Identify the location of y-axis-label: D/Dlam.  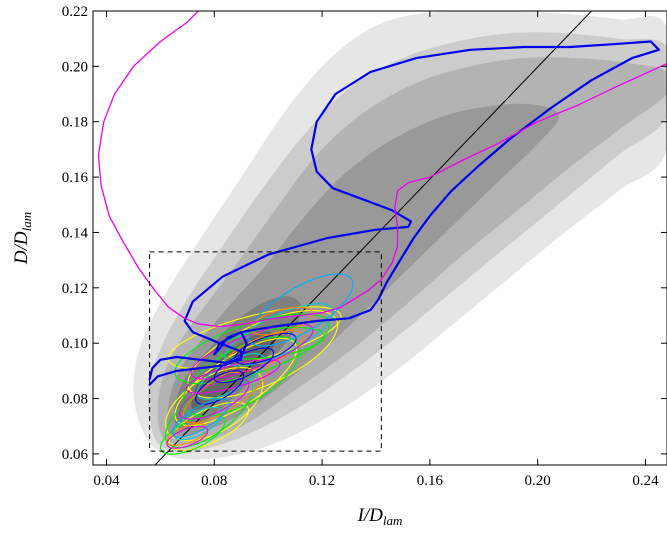
(22, 238).